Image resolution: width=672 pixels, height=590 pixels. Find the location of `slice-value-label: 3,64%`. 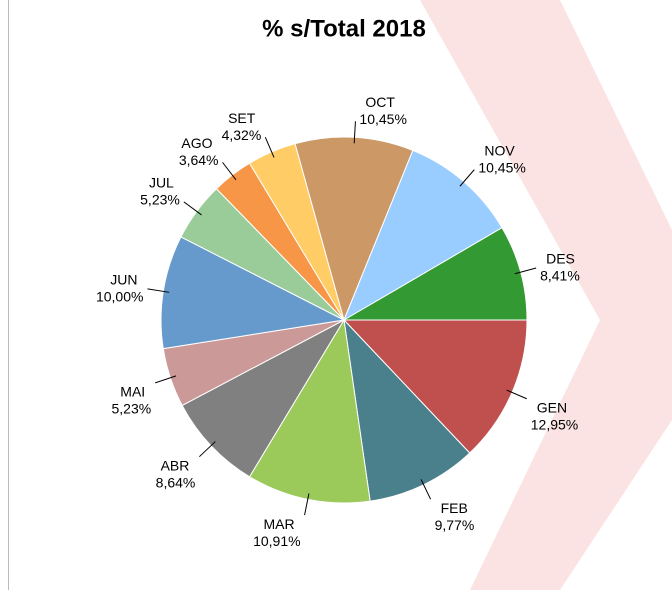

slice-value-label: 3,64% is located at coordinates (199, 160).